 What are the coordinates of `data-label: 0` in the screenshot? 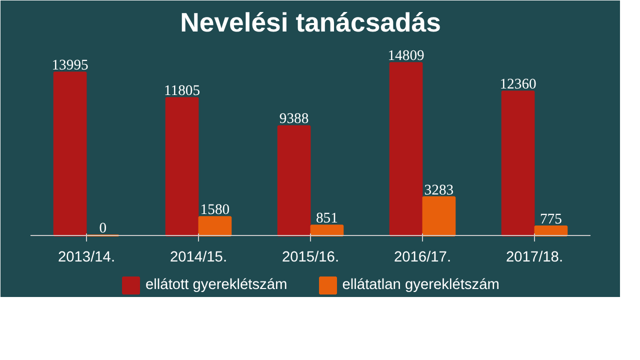 It's located at (103, 228).